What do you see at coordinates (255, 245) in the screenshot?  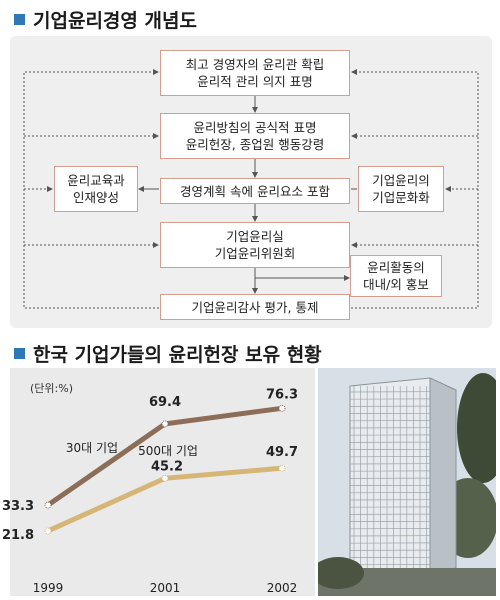 I see `box-ethics-office: 기업윤리실 기업윤리위원회` at bounding box center [255, 245].